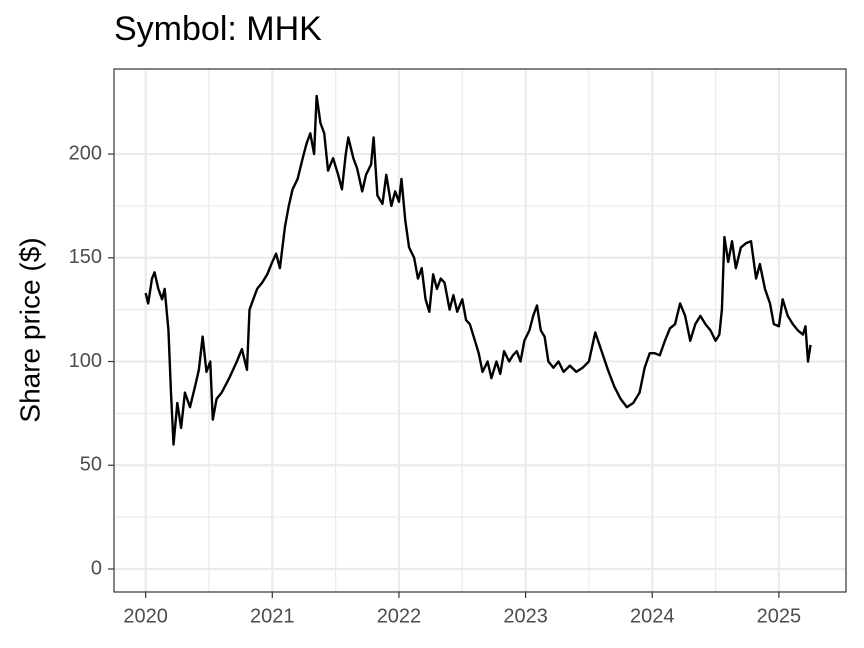 The width and height of the screenshot is (864, 648). Describe the element at coordinates (91, 465) in the screenshot. I see `y-tick-label: 50` at that location.